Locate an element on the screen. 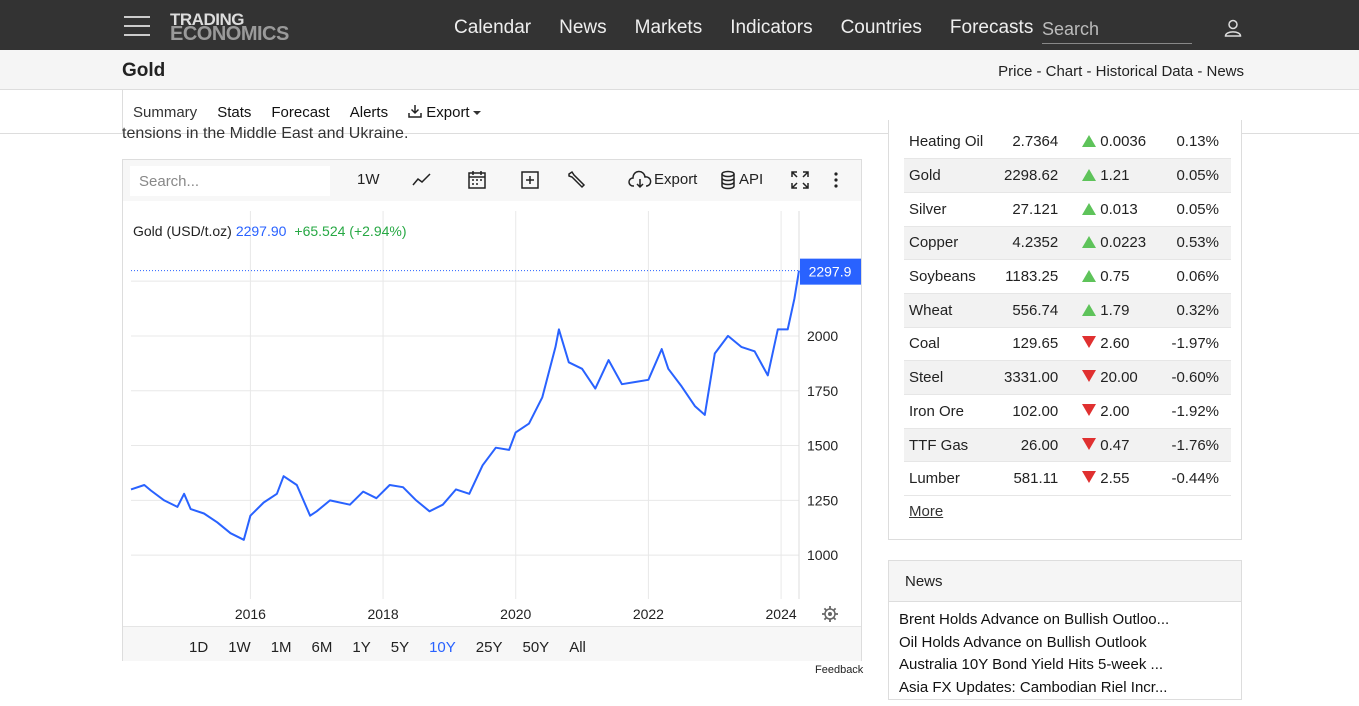 The width and height of the screenshot is (1359, 706). range-button-all: All is located at coordinates (577, 647).